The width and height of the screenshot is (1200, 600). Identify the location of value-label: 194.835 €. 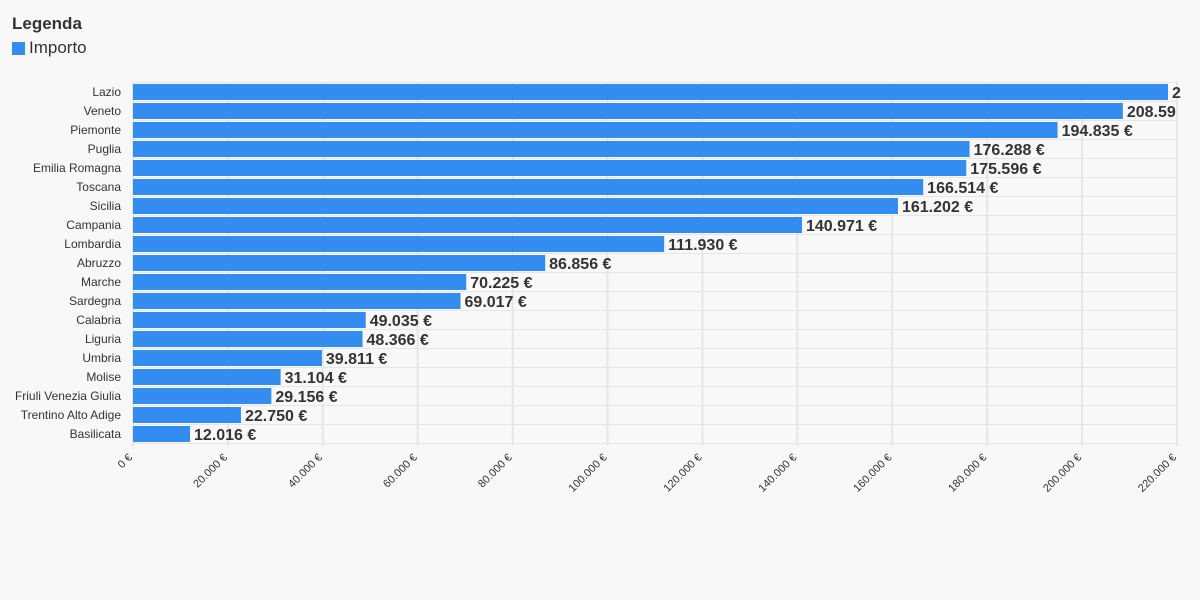
(1097, 131).